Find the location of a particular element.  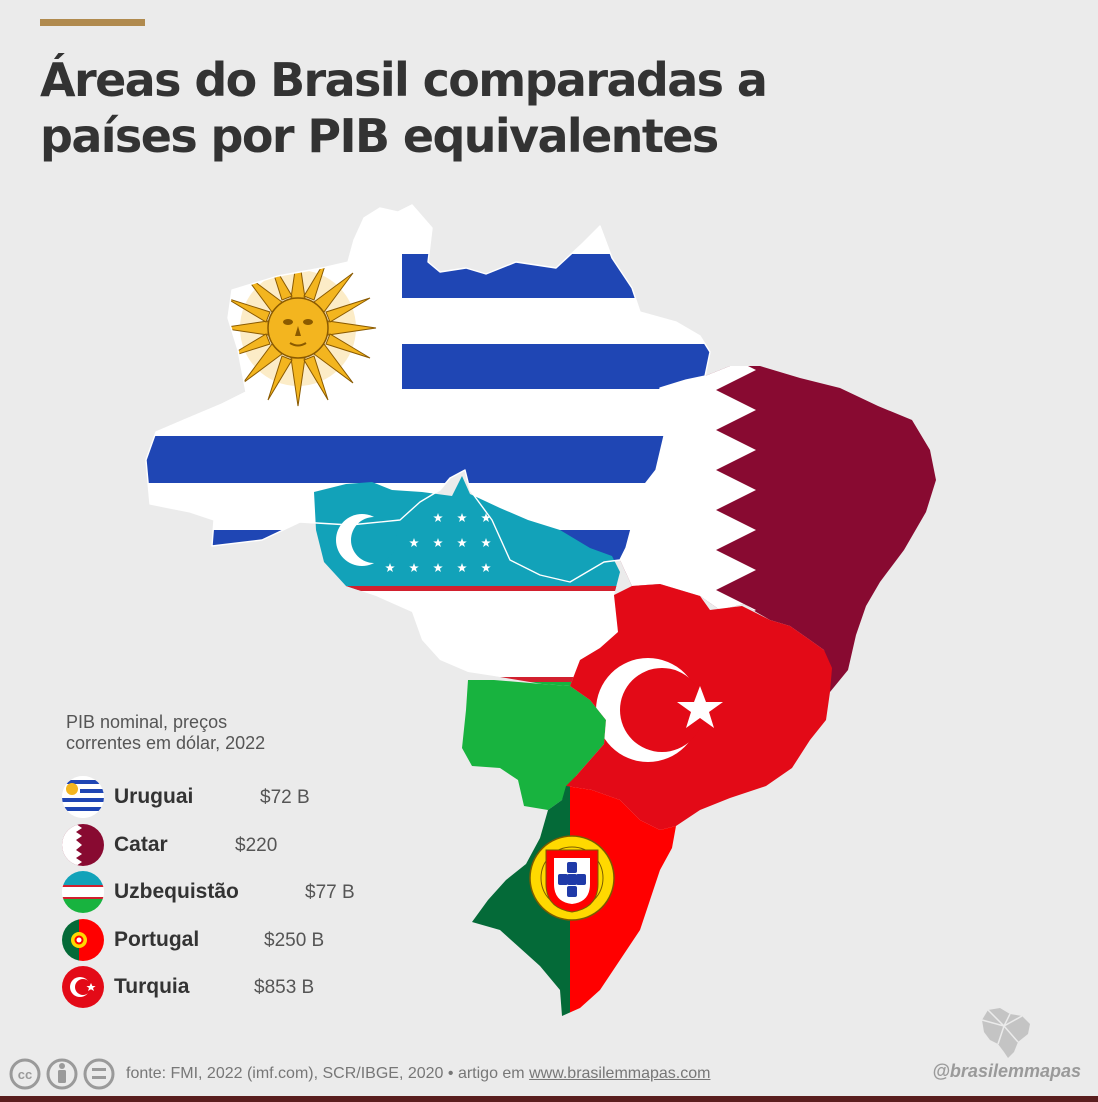

title-line-1: Áreas do Brasil comparadas a is located at coordinates (404, 80).